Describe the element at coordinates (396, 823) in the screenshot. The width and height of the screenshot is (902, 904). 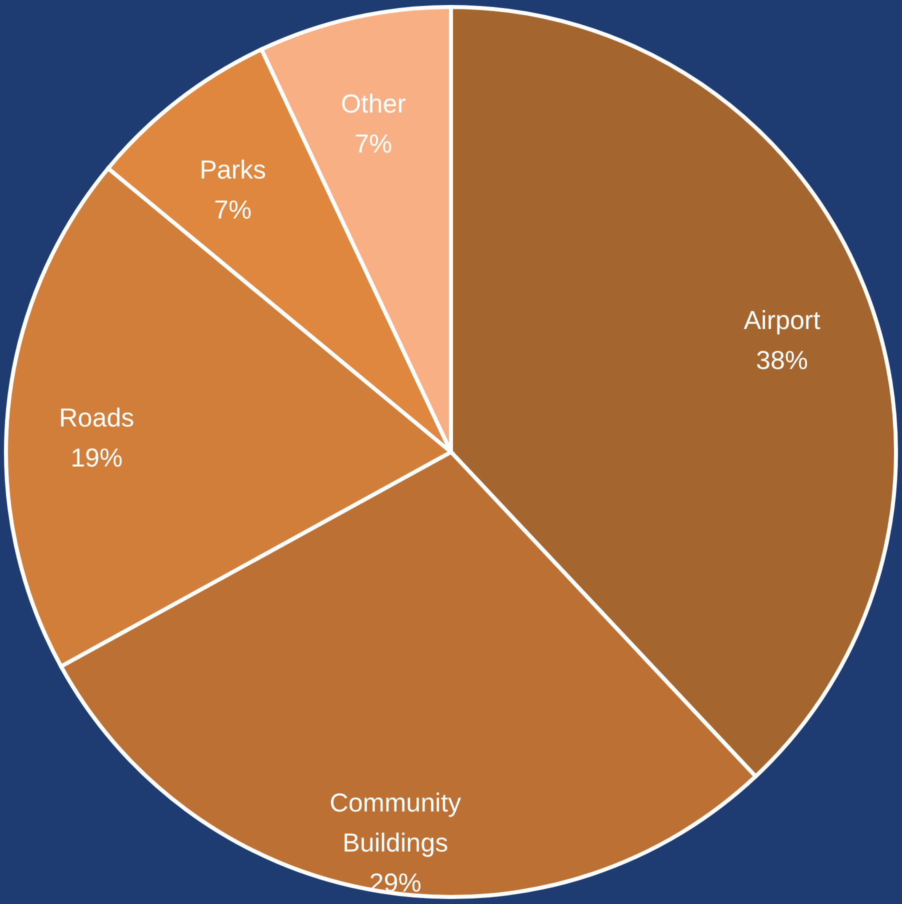
I see `slice-label: Community Buildings` at that location.